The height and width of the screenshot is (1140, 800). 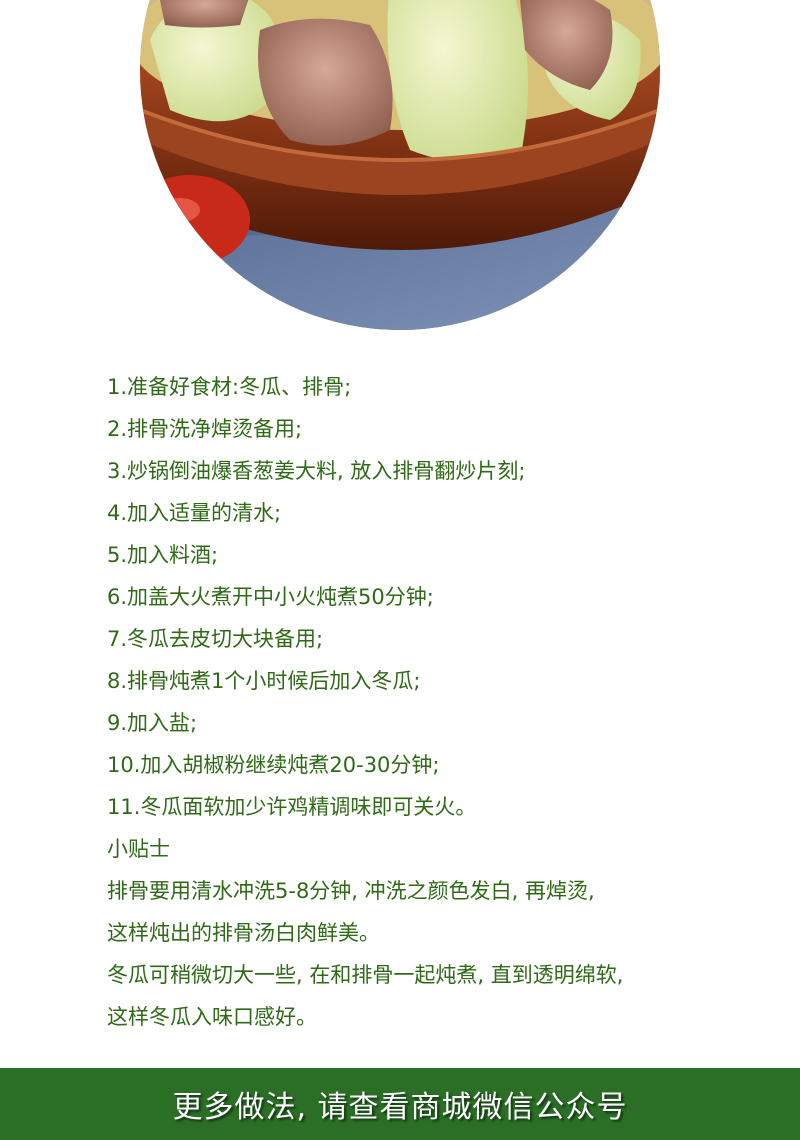 I want to click on tip-line: 这样炖出的排骨汤白肉鲜美。, so click(x=243, y=933).